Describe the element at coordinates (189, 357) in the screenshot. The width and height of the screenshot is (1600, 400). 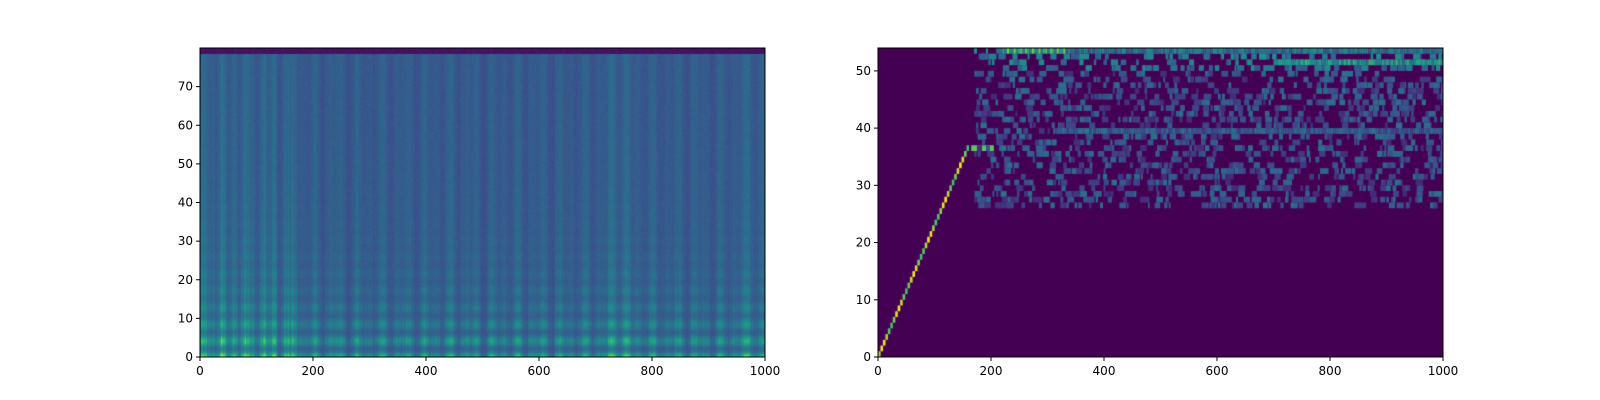
I see `spectrogram-y-tick-label: 0` at that location.